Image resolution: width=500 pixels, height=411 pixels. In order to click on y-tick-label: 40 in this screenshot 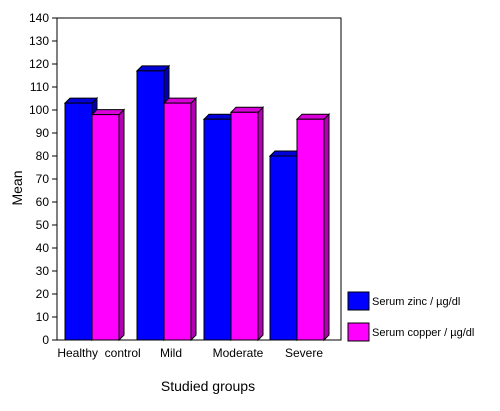, I will do `click(43, 248)`.